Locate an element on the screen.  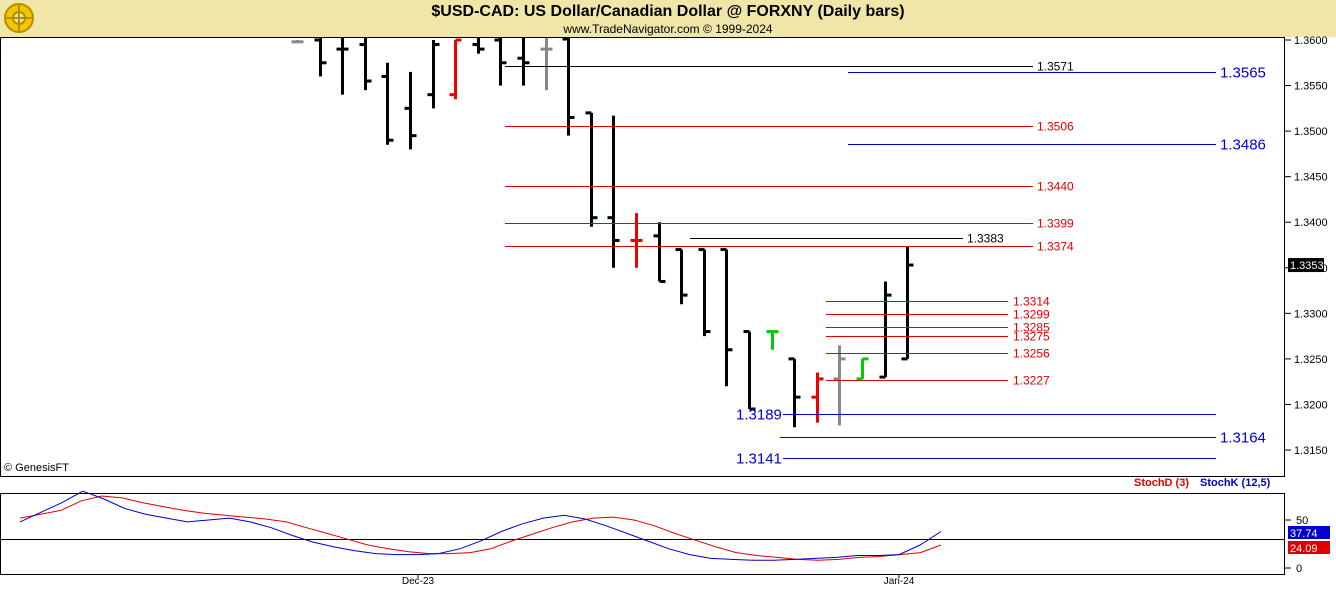
y-tick-label: 1.3450 is located at coordinates (1311, 178).